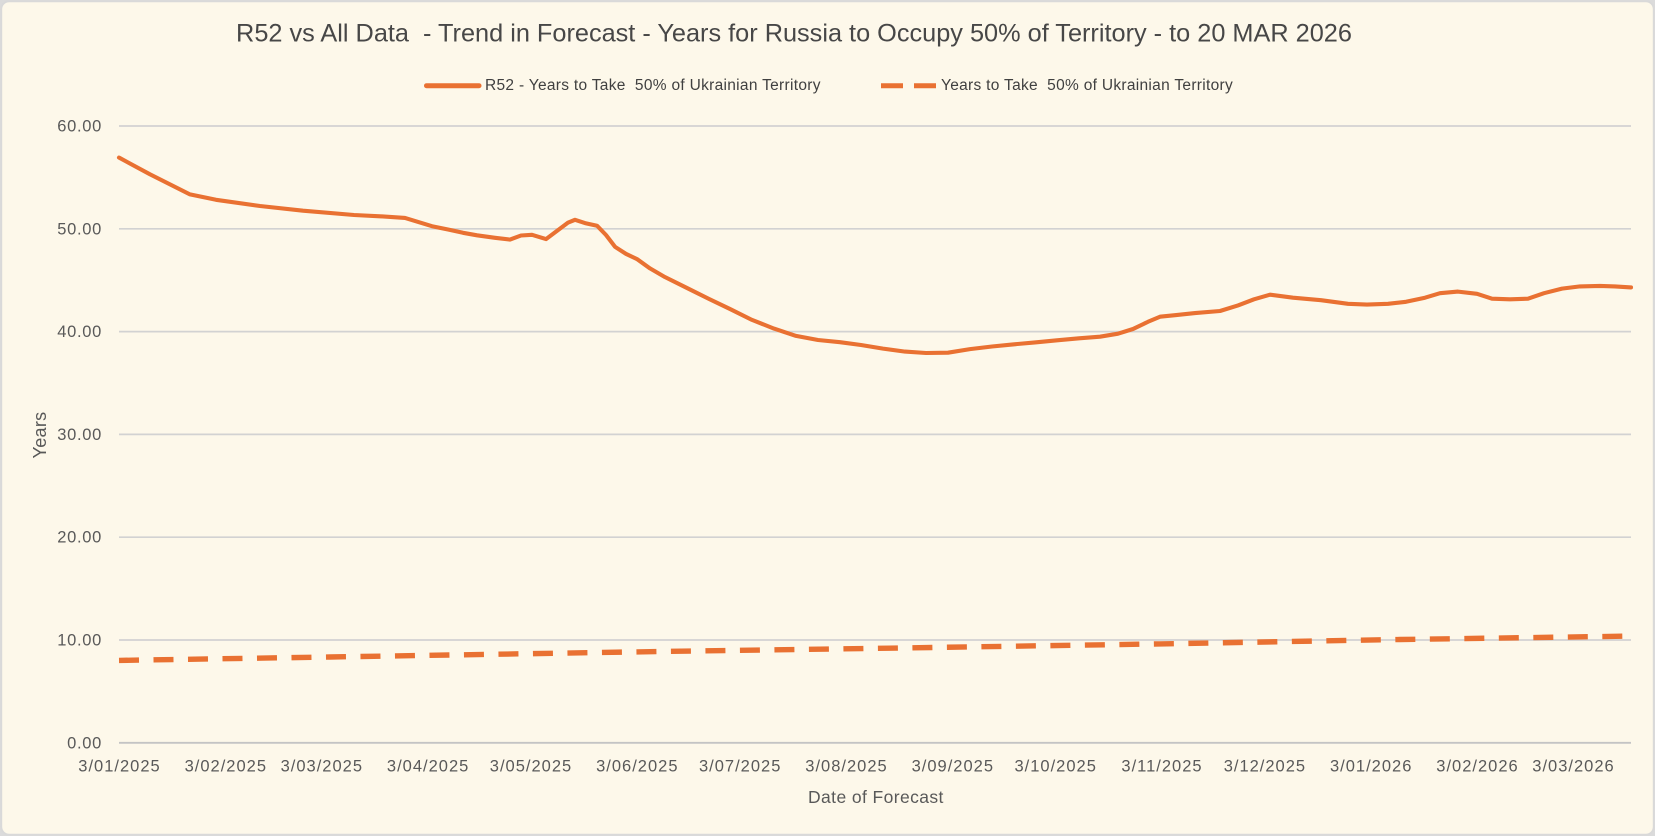  Describe the element at coordinates (1371, 767) in the screenshot. I see `svg-text: 3/01/2026` at that location.